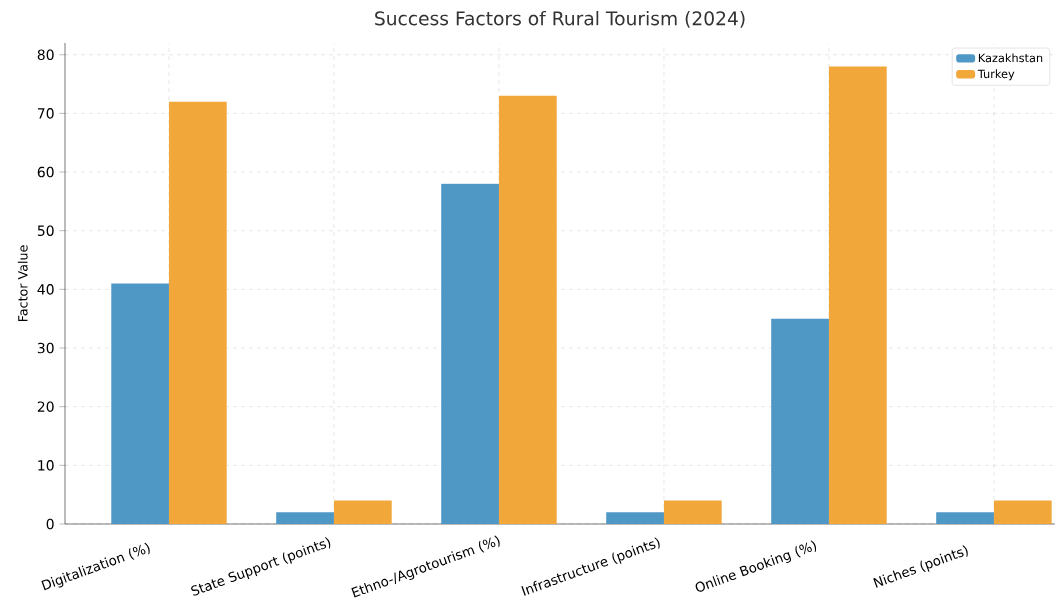  Describe the element at coordinates (50, 524) in the screenshot. I see `y-tick-label: 0` at that location.